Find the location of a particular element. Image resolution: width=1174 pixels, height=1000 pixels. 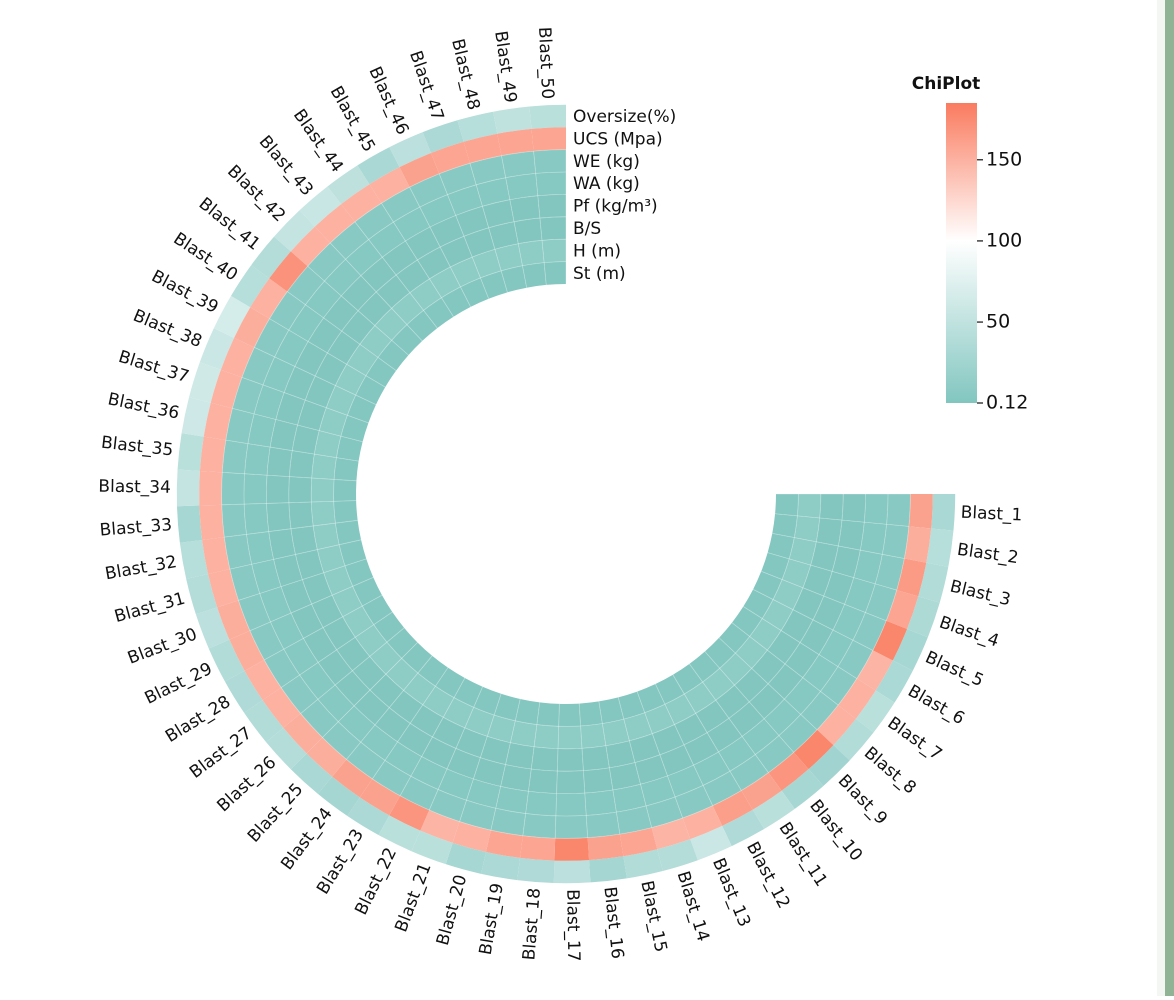

column-label: Blast_21 is located at coordinates (413, 897).